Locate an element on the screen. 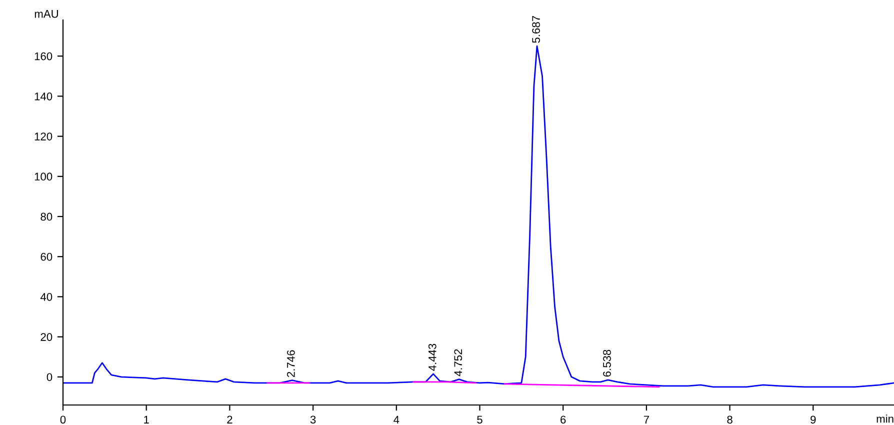  x-tick-label: 8 is located at coordinates (729, 420).